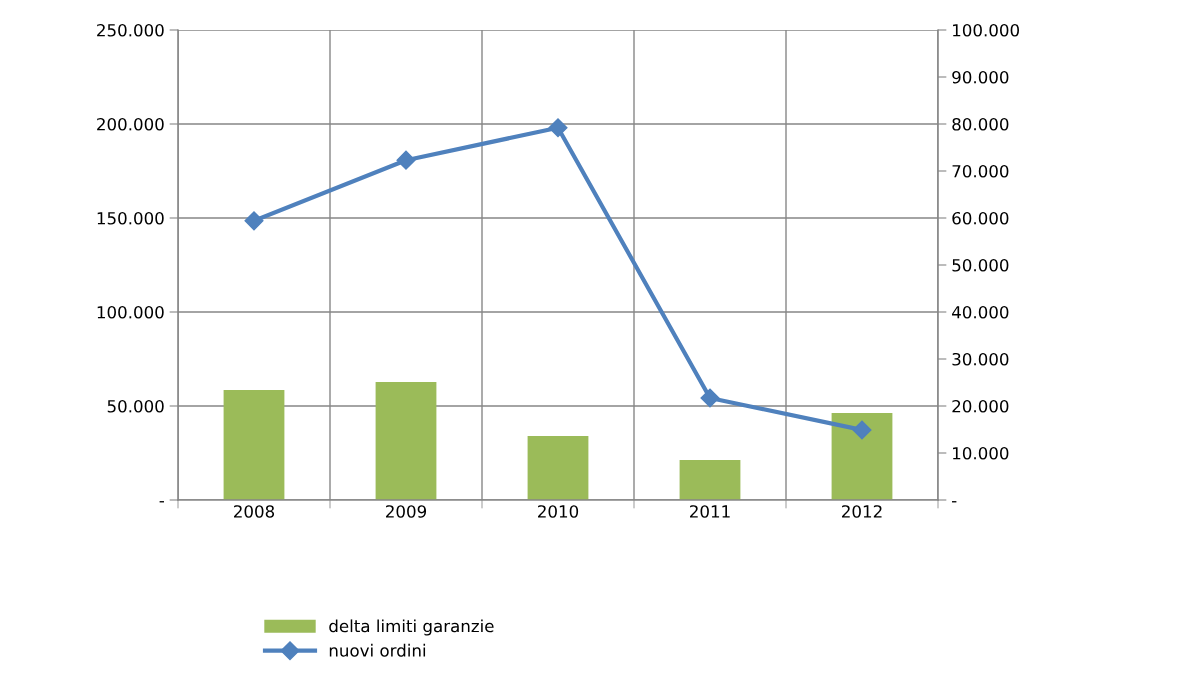  Describe the element at coordinates (254, 511) in the screenshot. I see `x-tick-label: 2008` at that location.